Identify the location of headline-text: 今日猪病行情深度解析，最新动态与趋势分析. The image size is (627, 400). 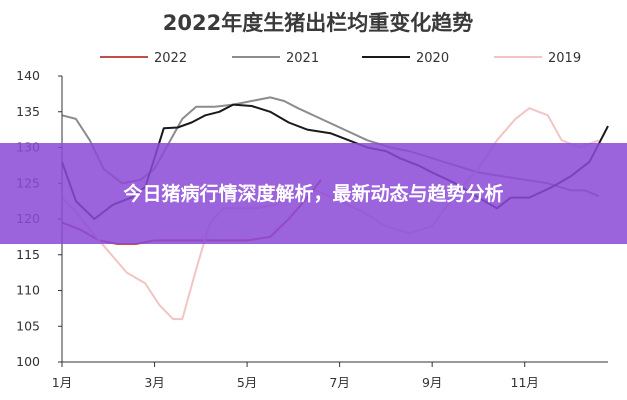
(313, 193).